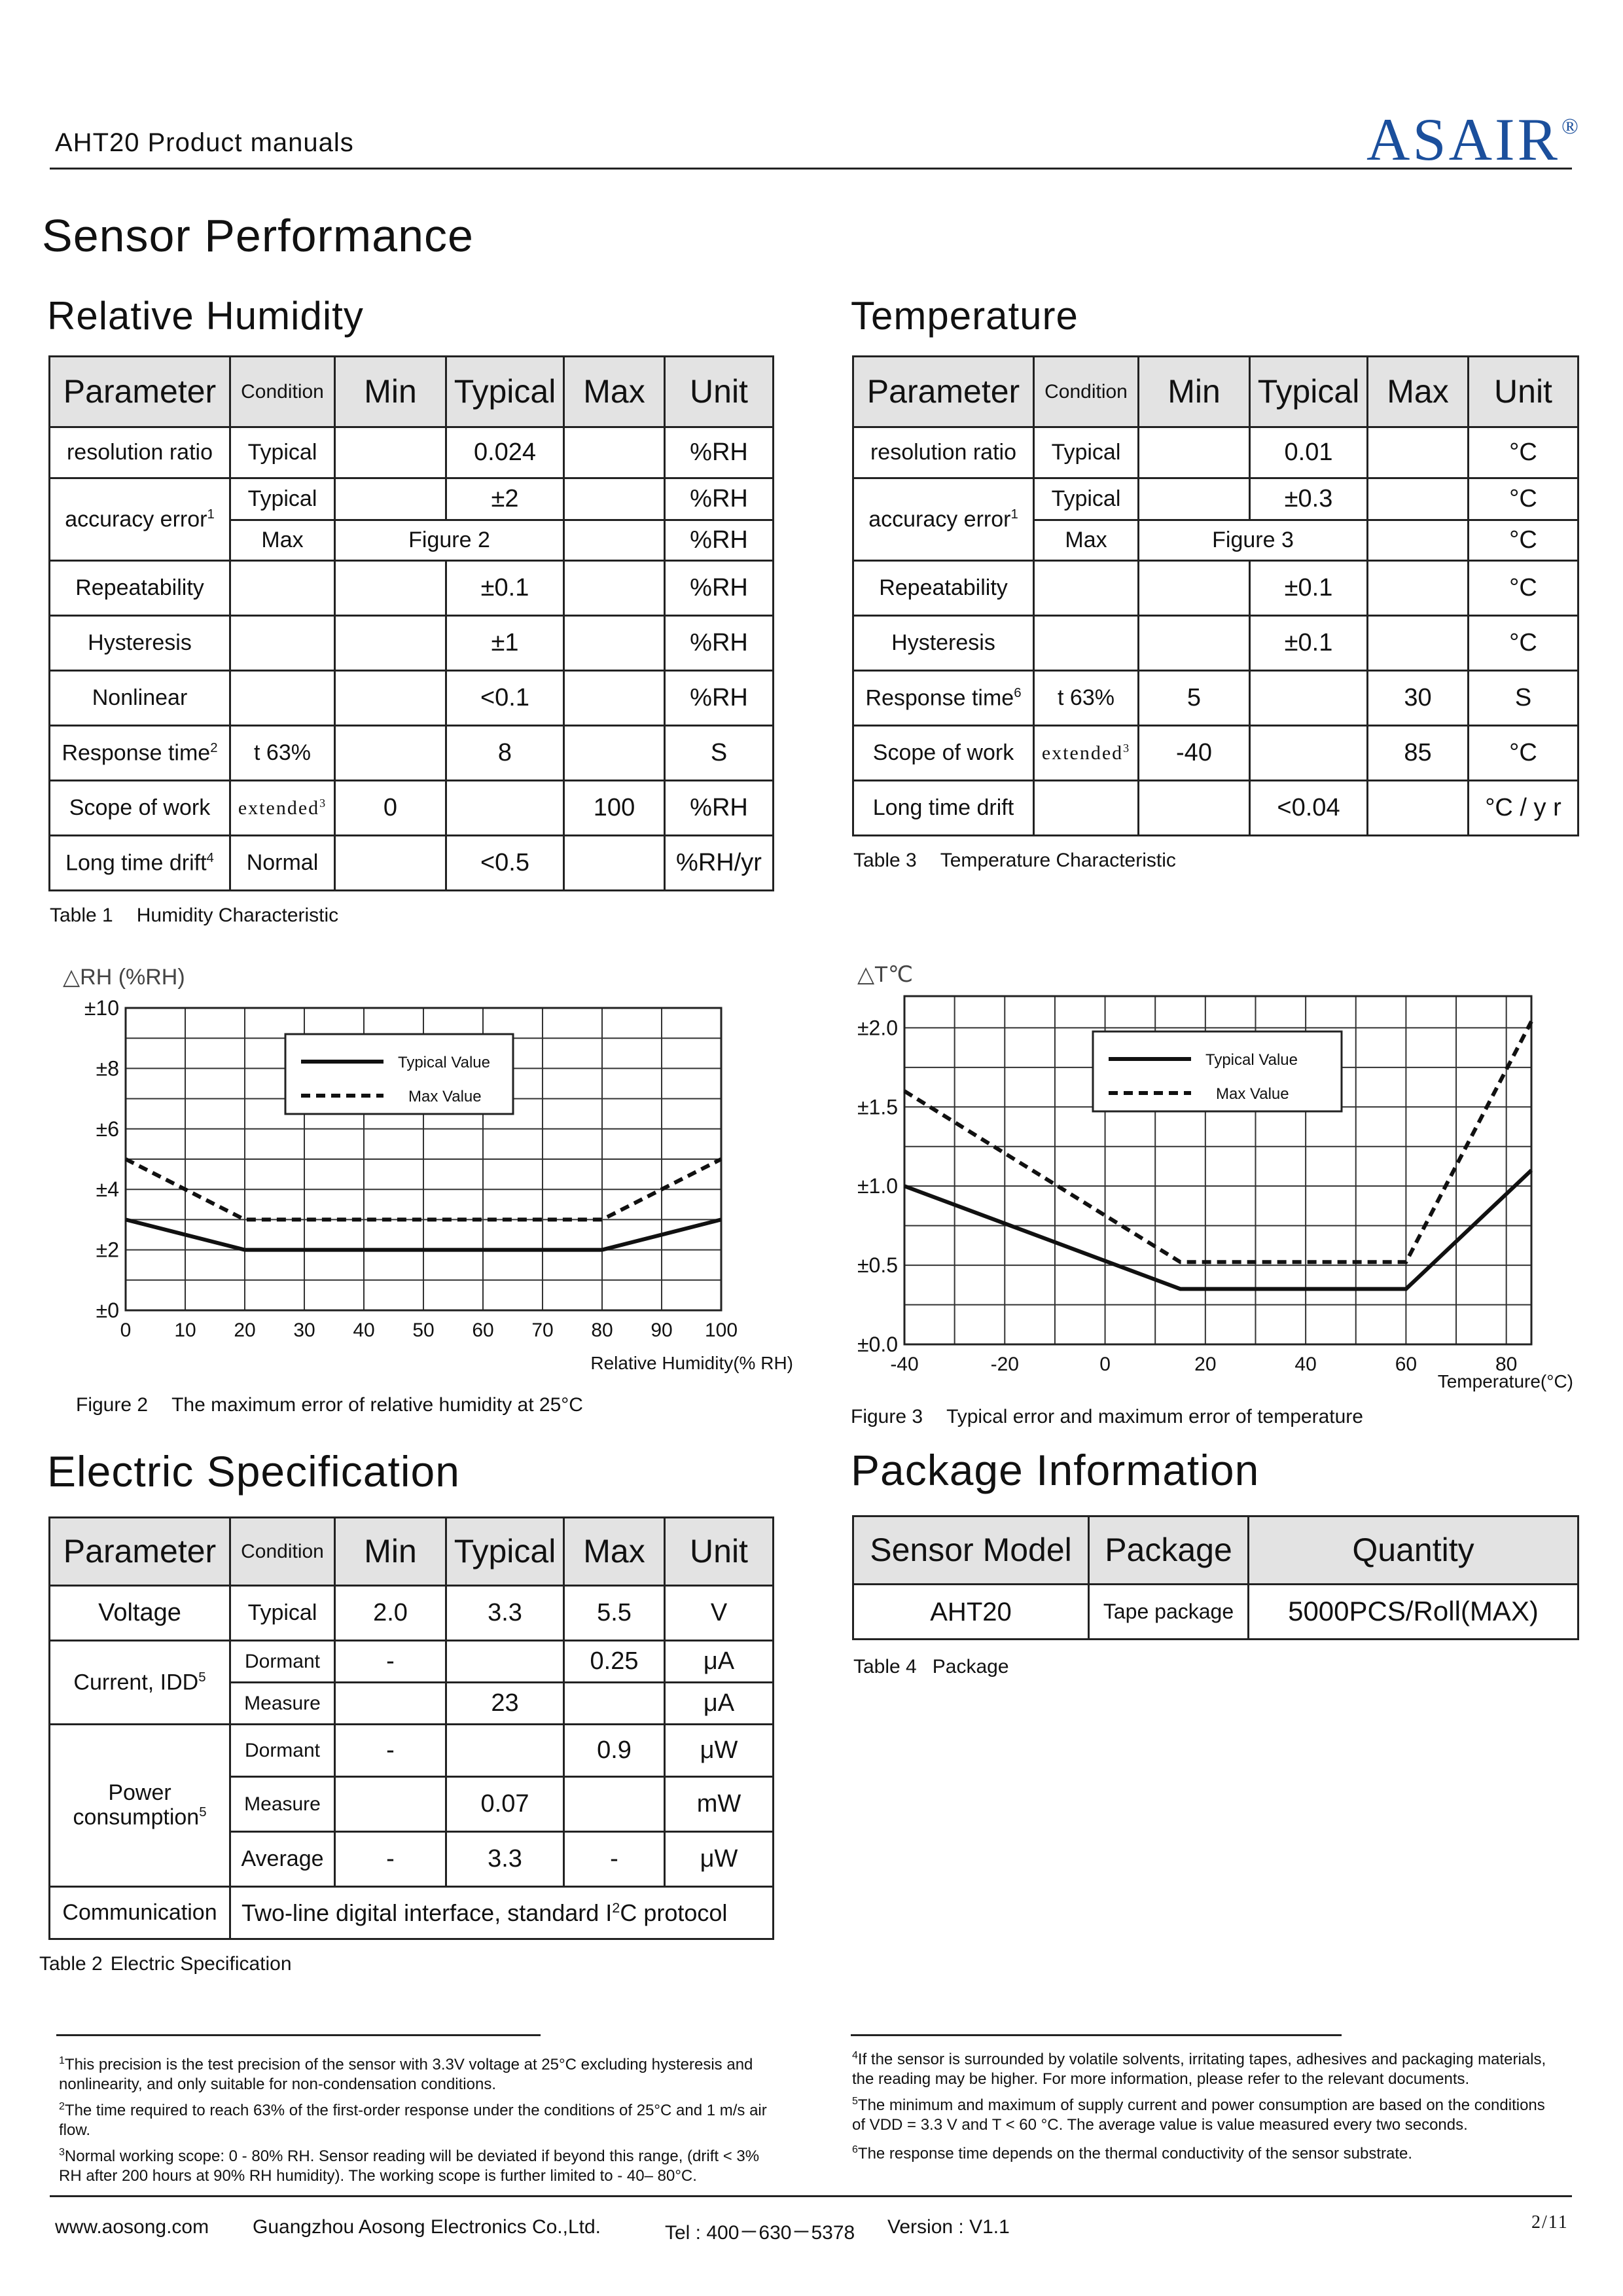  What do you see at coordinates (124, 977) in the screenshot?
I see `chart-title: △RH (%RH)` at bounding box center [124, 977].